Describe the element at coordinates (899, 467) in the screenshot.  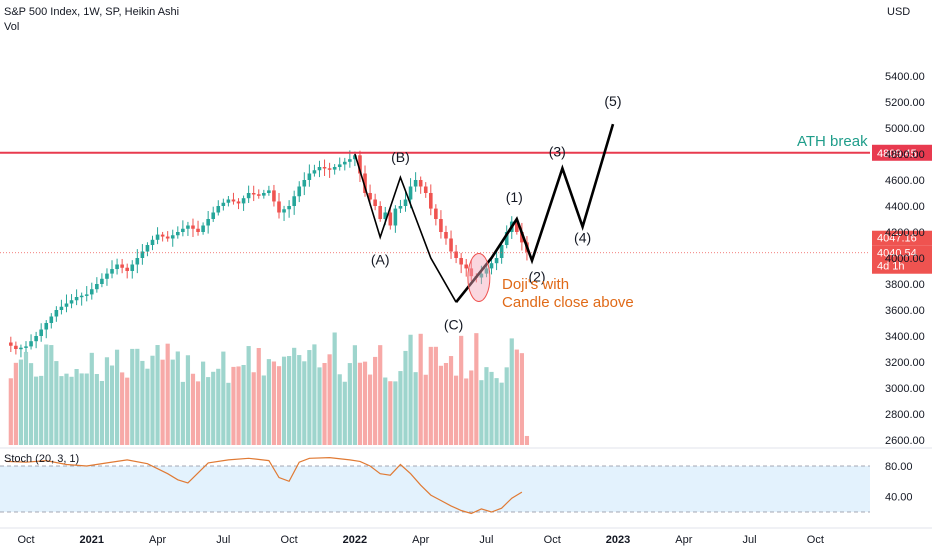
I see `stoch-tick-label: 80.00` at that location.